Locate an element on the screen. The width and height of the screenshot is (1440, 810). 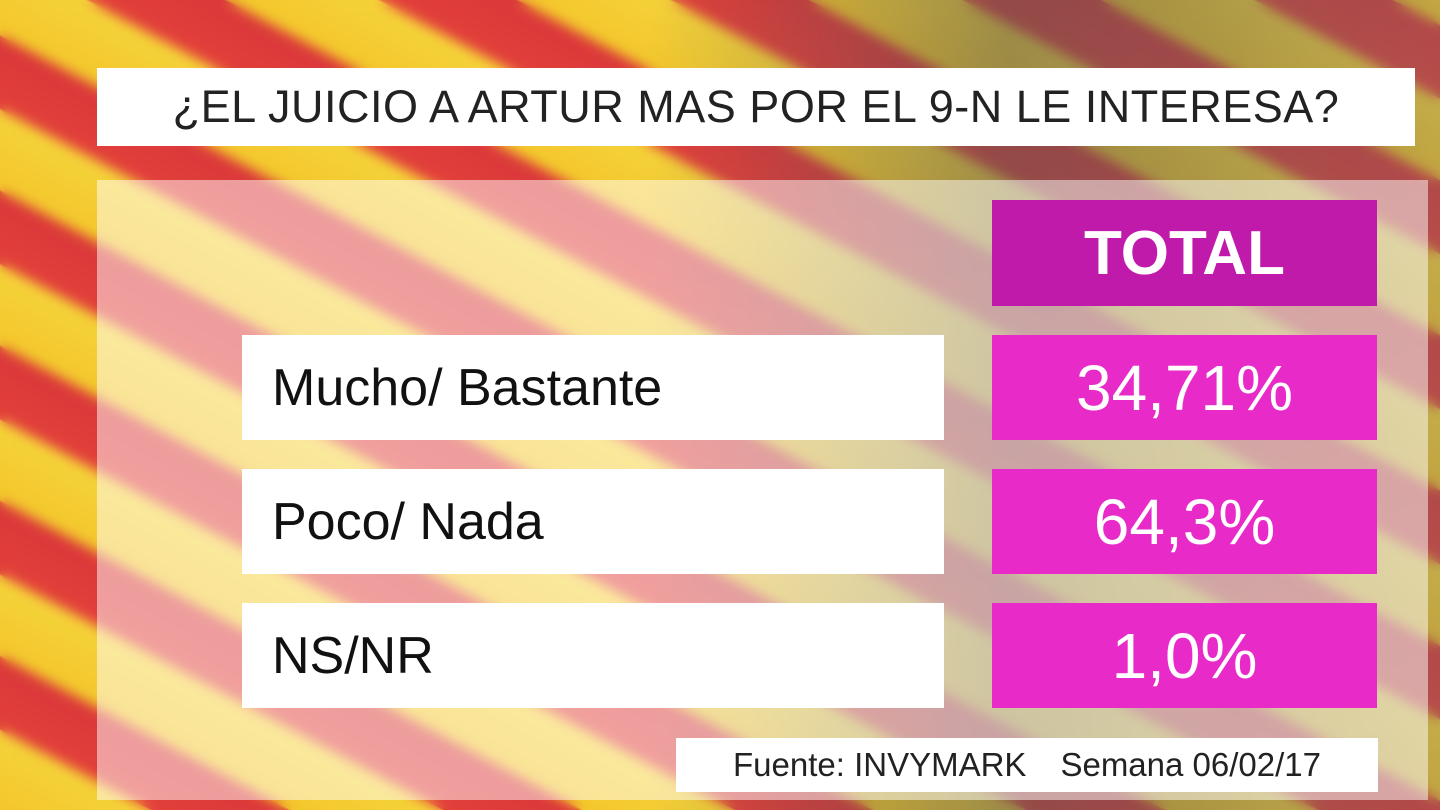
column-header: TOTAL is located at coordinates (1184, 253).